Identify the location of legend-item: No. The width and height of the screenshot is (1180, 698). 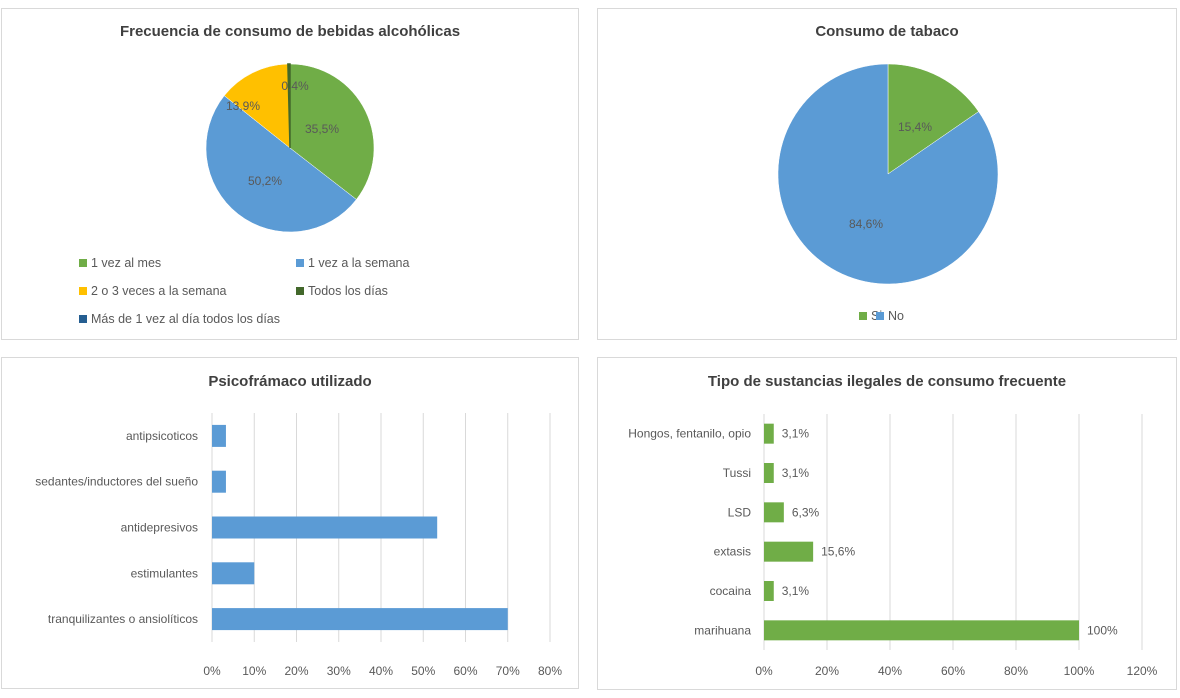
(890, 316).